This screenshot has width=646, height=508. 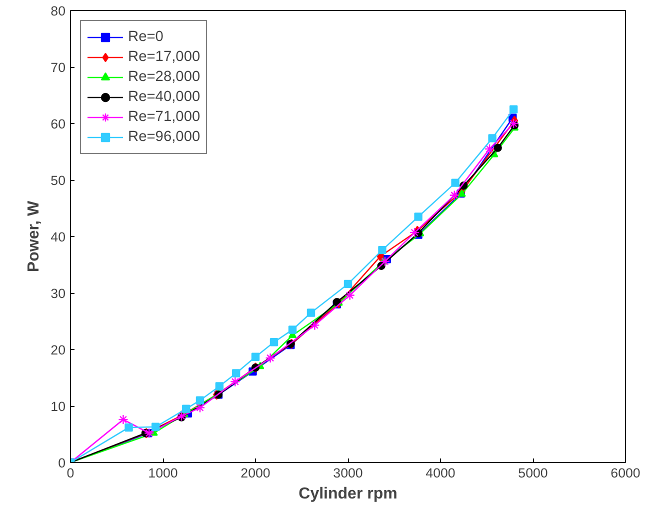 I want to click on legend-label: Re=96,000, so click(x=164, y=137).